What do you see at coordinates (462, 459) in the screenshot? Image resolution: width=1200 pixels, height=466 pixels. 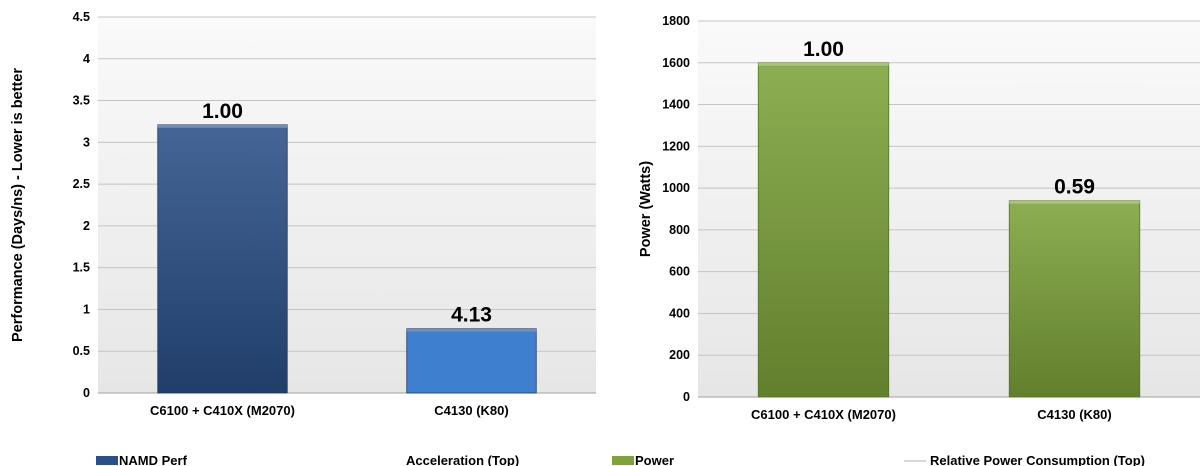 I see `legend-label: Acceleration (Top)` at bounding box center [462, 459].